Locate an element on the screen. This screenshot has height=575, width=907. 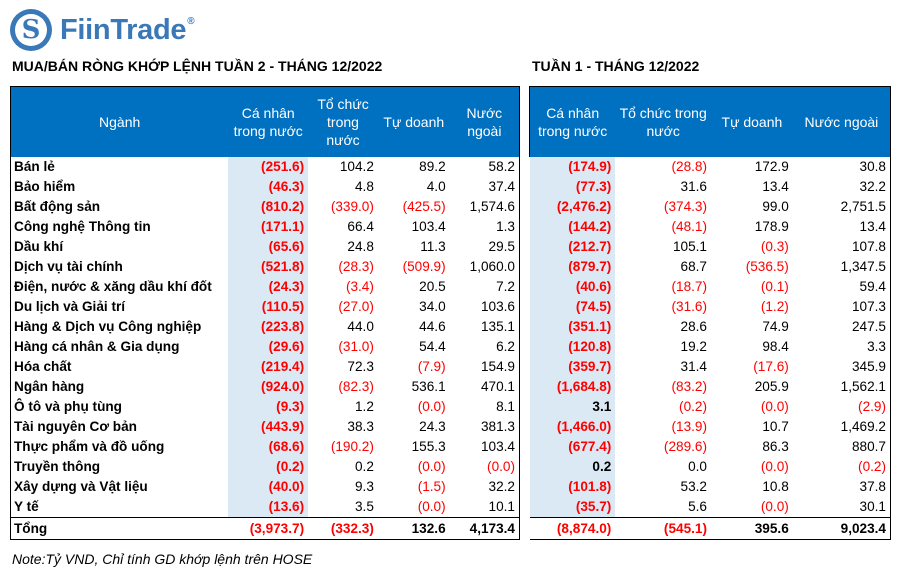
proprietary-value: 172.9 is located at coordinates (771, 166).